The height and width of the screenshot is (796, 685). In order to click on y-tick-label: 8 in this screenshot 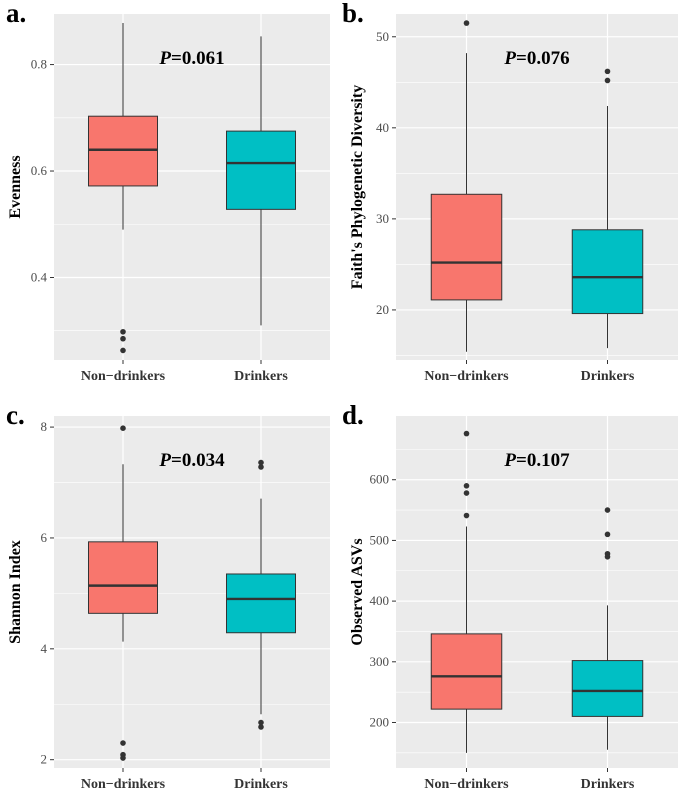, I will do `click(44, 426)`.